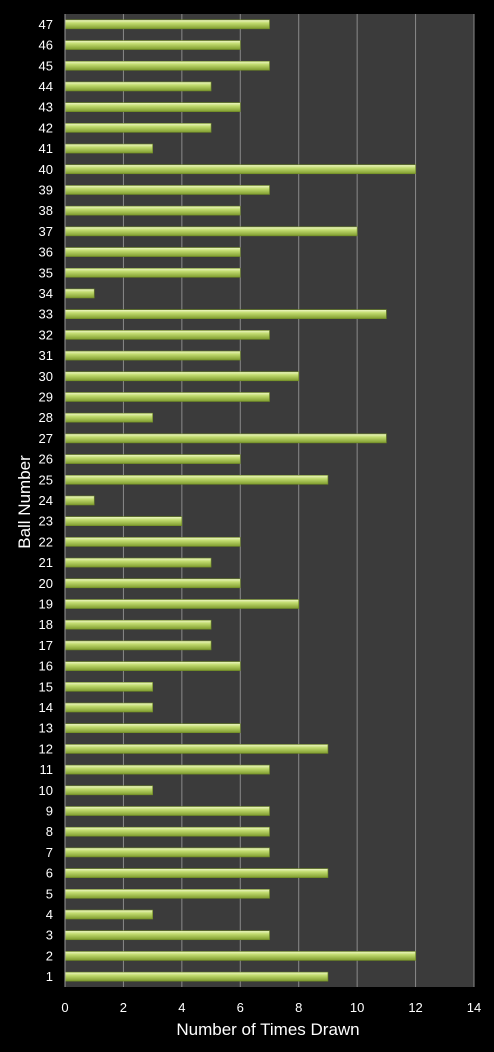  I want to click on y-tick-label-38: 38, so click(46, 210).